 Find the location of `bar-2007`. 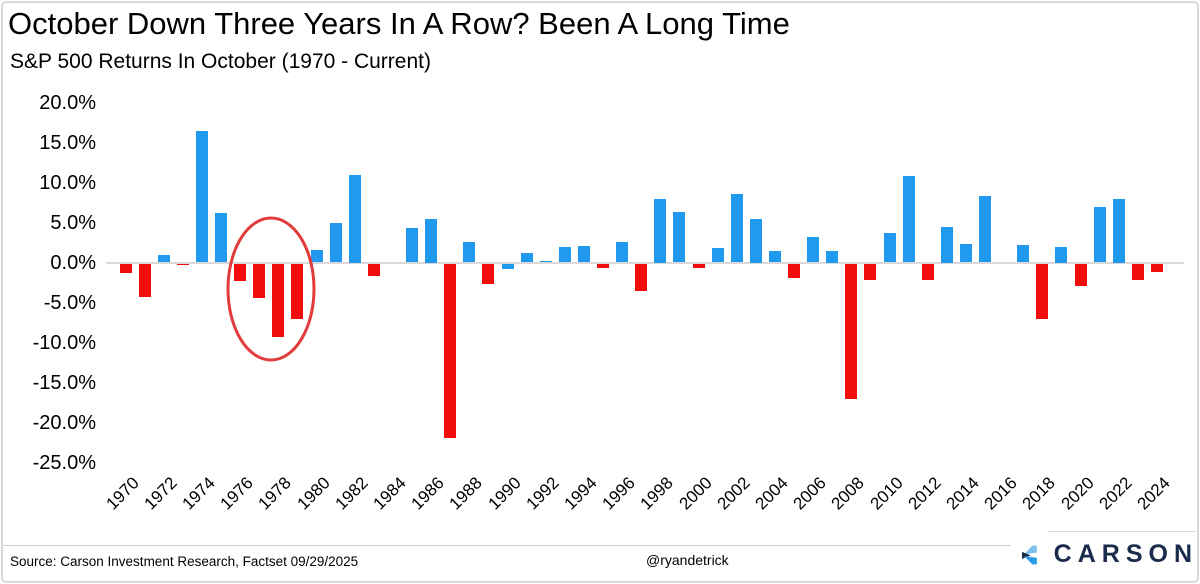

bar-2007 is located at coordinates (832, 256).